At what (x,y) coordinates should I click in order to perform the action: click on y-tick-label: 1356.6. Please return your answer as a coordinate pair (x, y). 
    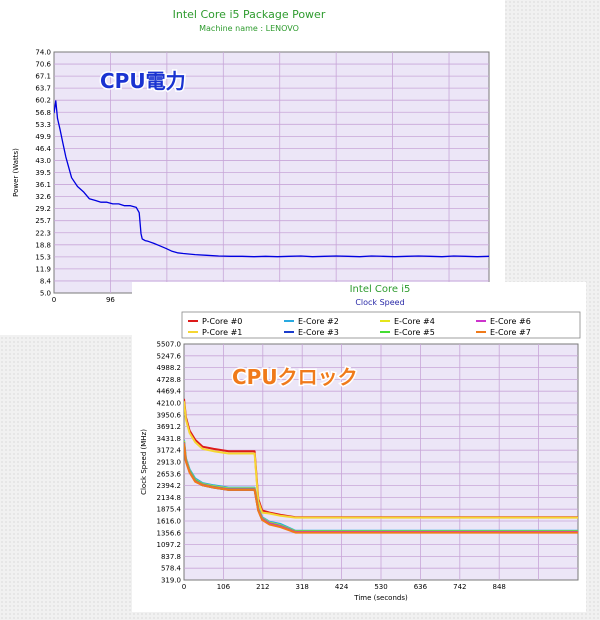
    Looking at the image, I should click on (169, 533).